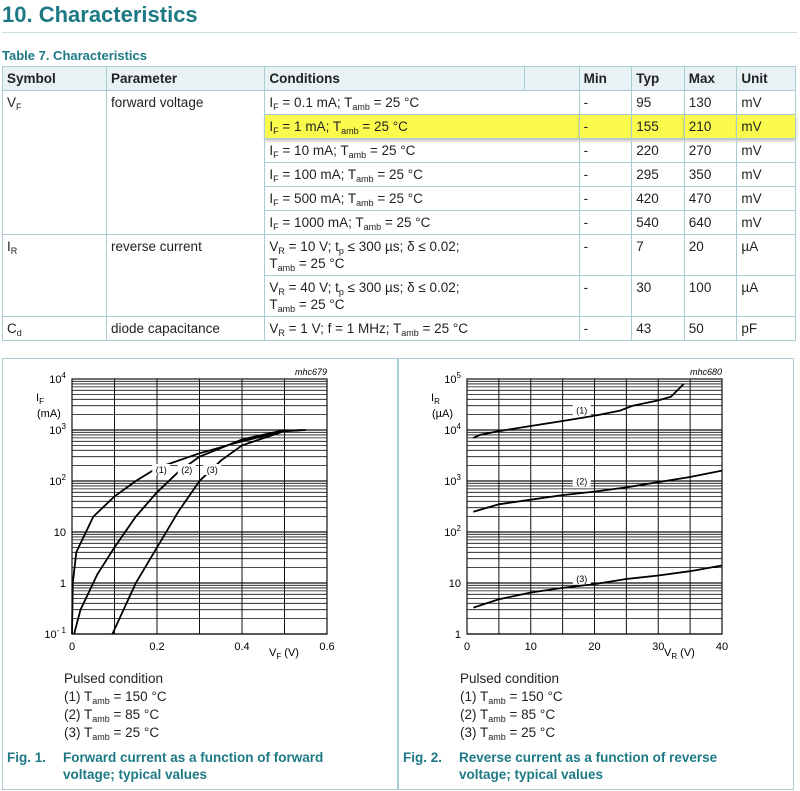  Describe the element at coordinates (54, 275) in the screenshot. I see `symbol-cell: IR` at that location.